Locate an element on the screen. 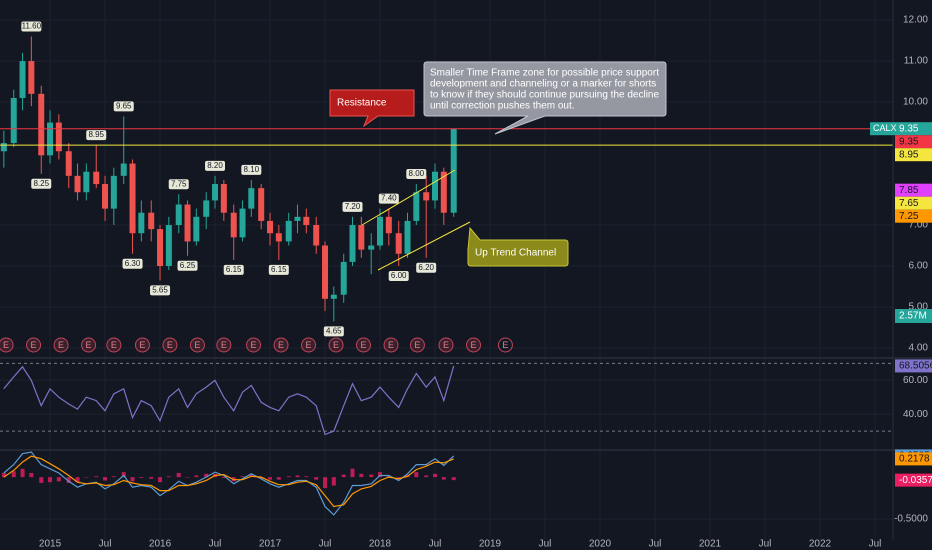  point-label: 8.20 is located at coordinates (215, 165).